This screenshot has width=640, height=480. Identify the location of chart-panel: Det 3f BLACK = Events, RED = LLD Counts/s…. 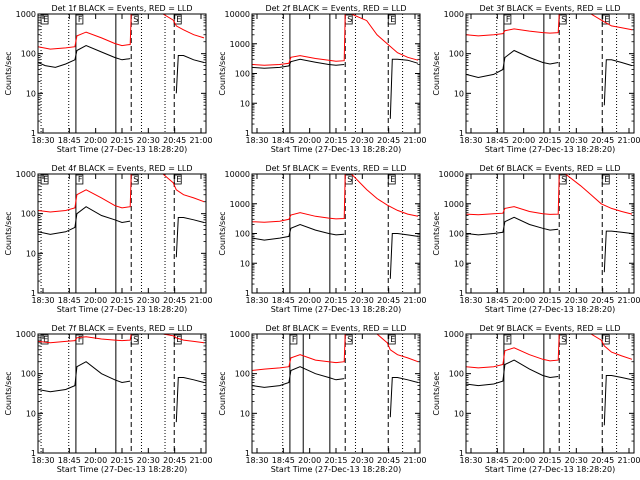
(536, 79).